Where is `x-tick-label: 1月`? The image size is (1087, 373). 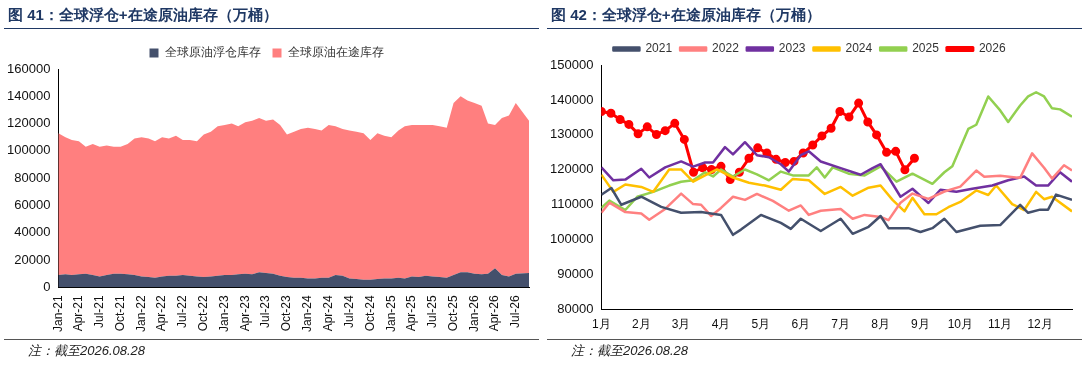 x-tick-label: 1月 is located at coordinates (601, 324).